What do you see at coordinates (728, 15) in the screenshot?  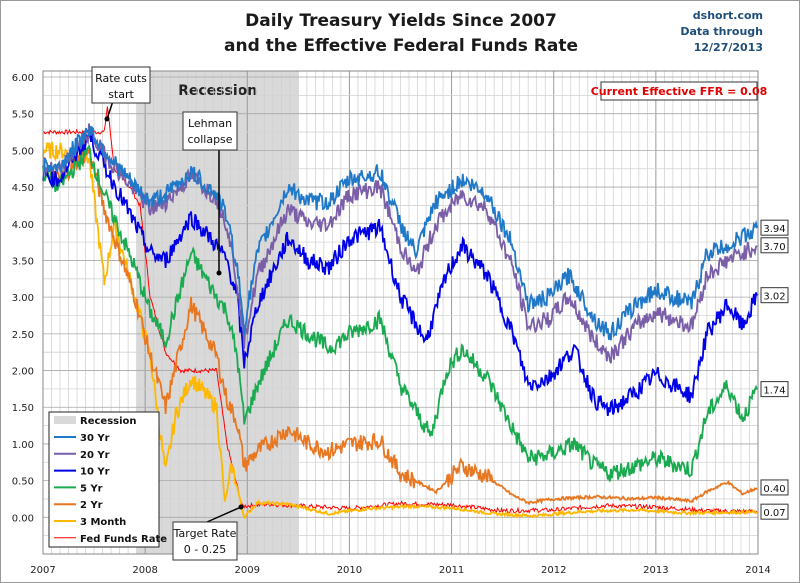 I see `source-label: dshort.com` at bounding box center [728, 15].